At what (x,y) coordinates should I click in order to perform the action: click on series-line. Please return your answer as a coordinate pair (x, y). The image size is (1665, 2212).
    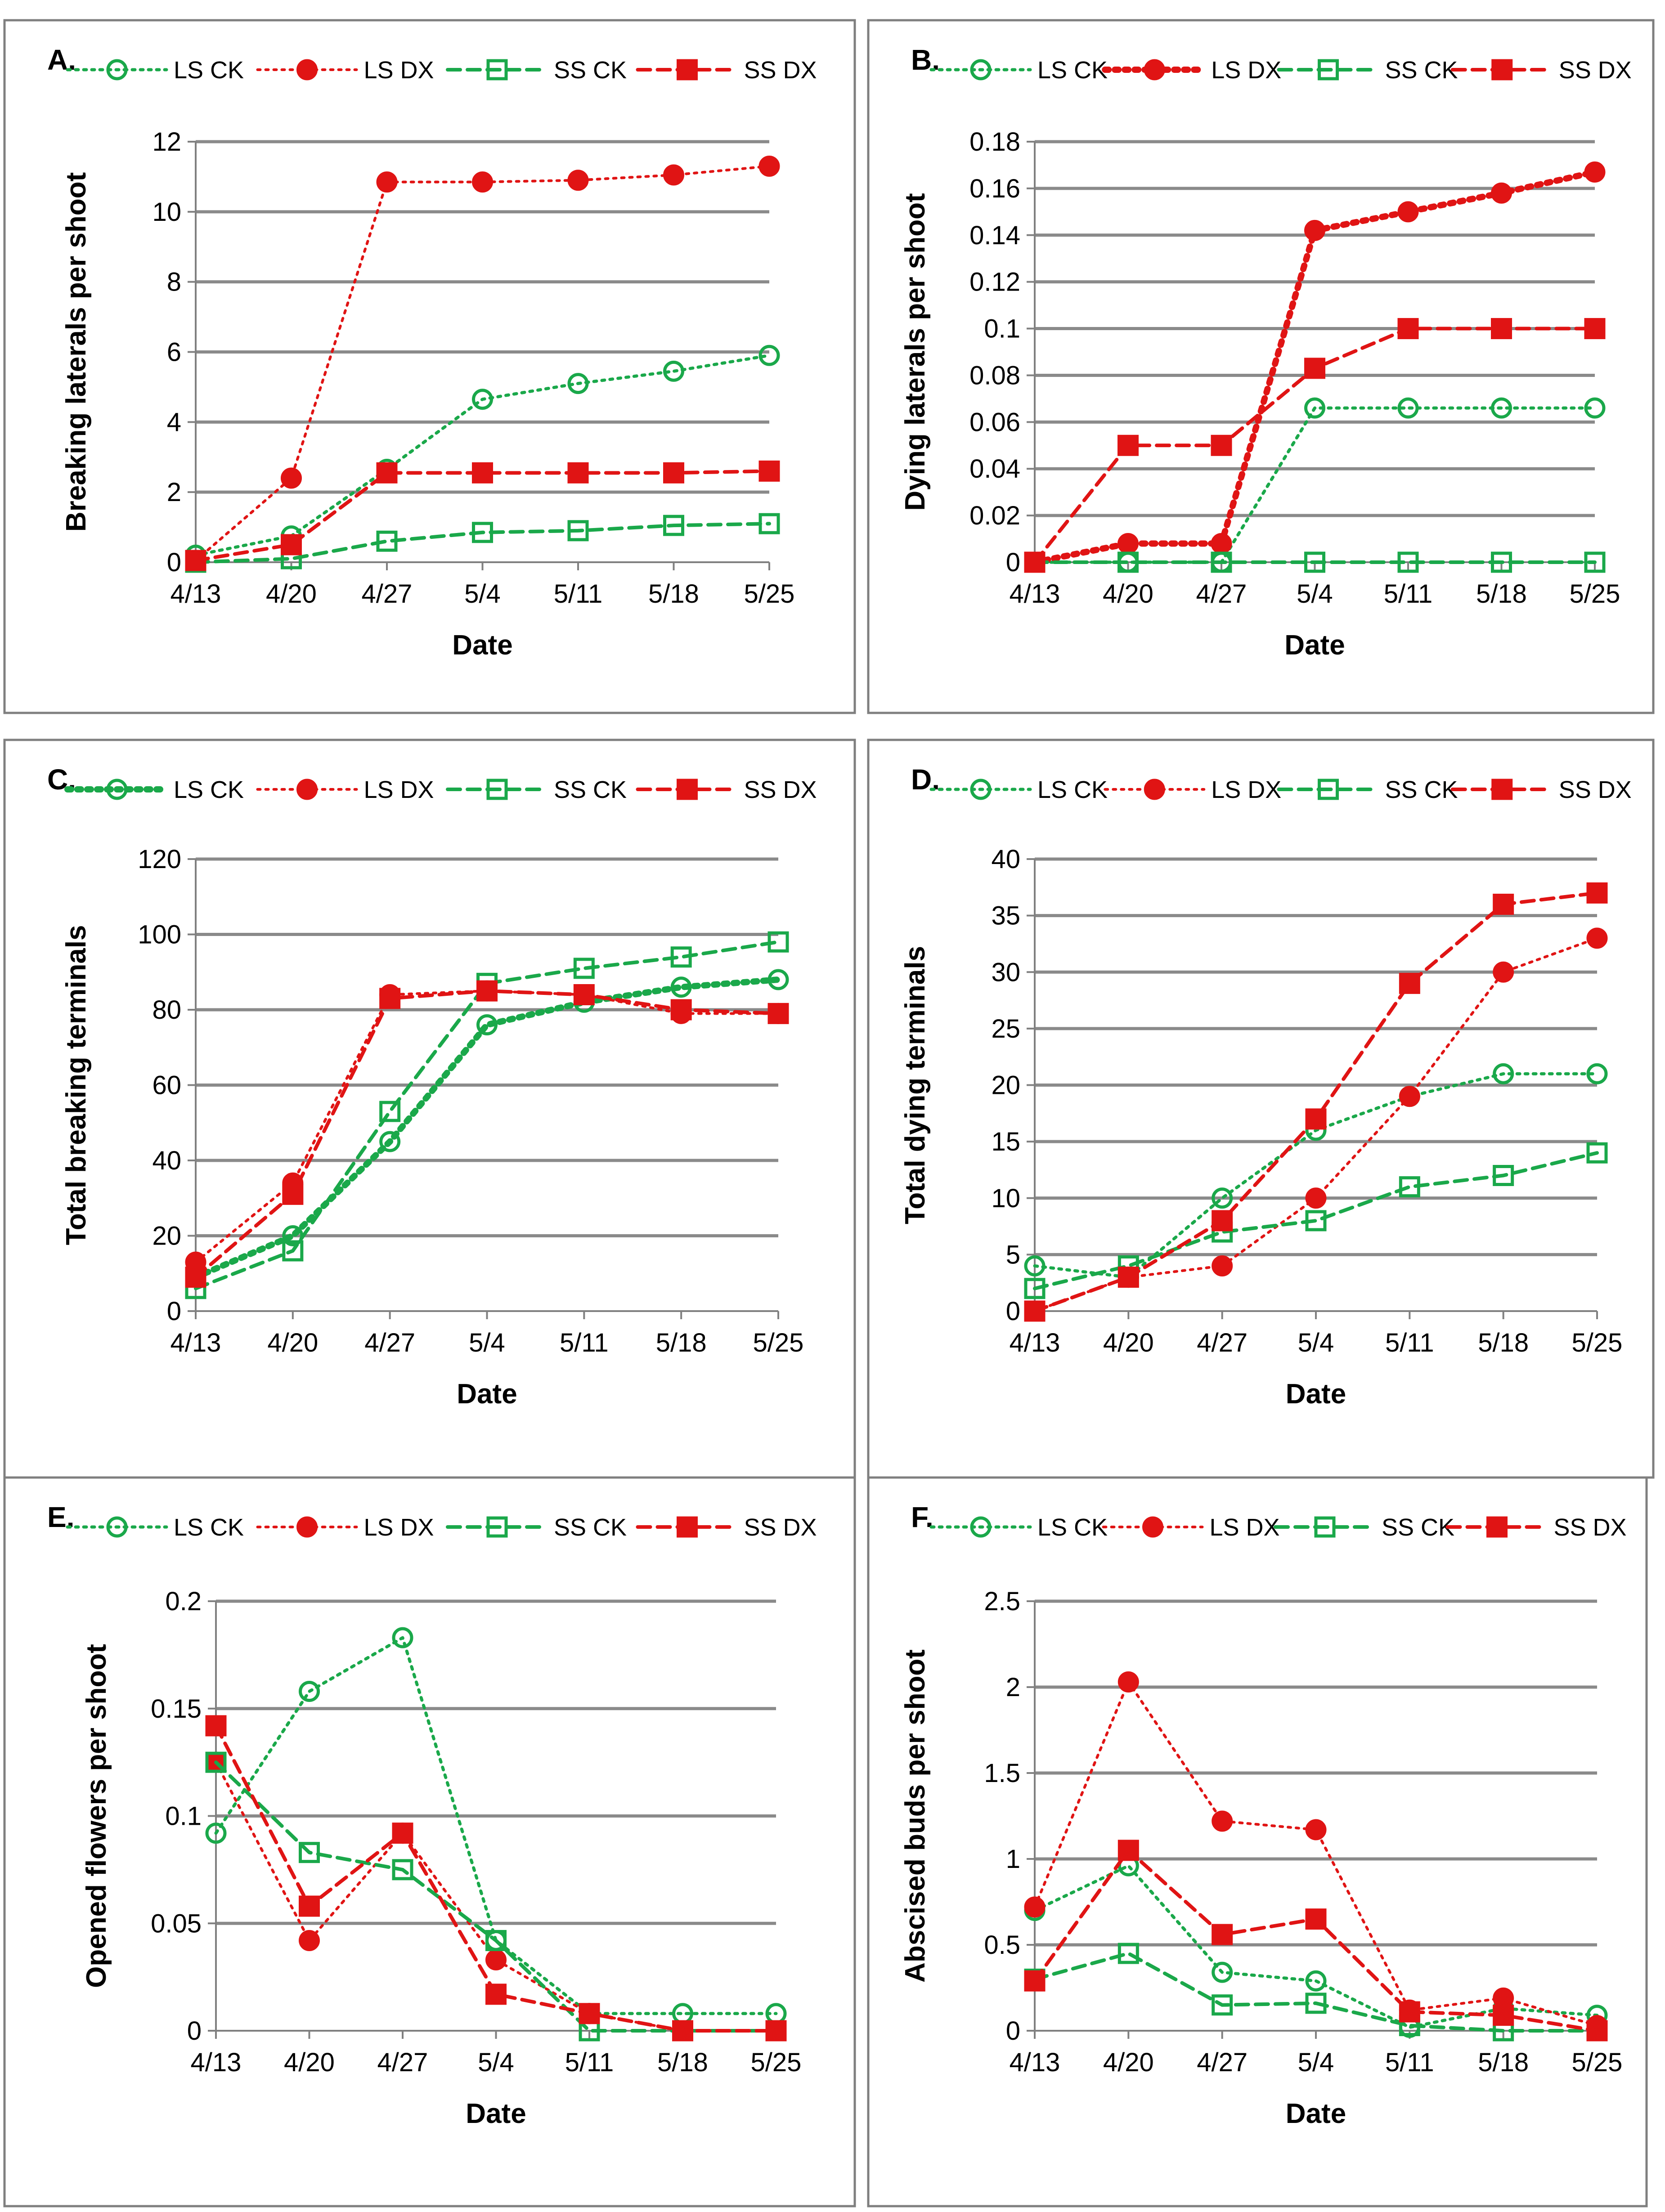
    Looking at the image, I should click on (1316, 1175).